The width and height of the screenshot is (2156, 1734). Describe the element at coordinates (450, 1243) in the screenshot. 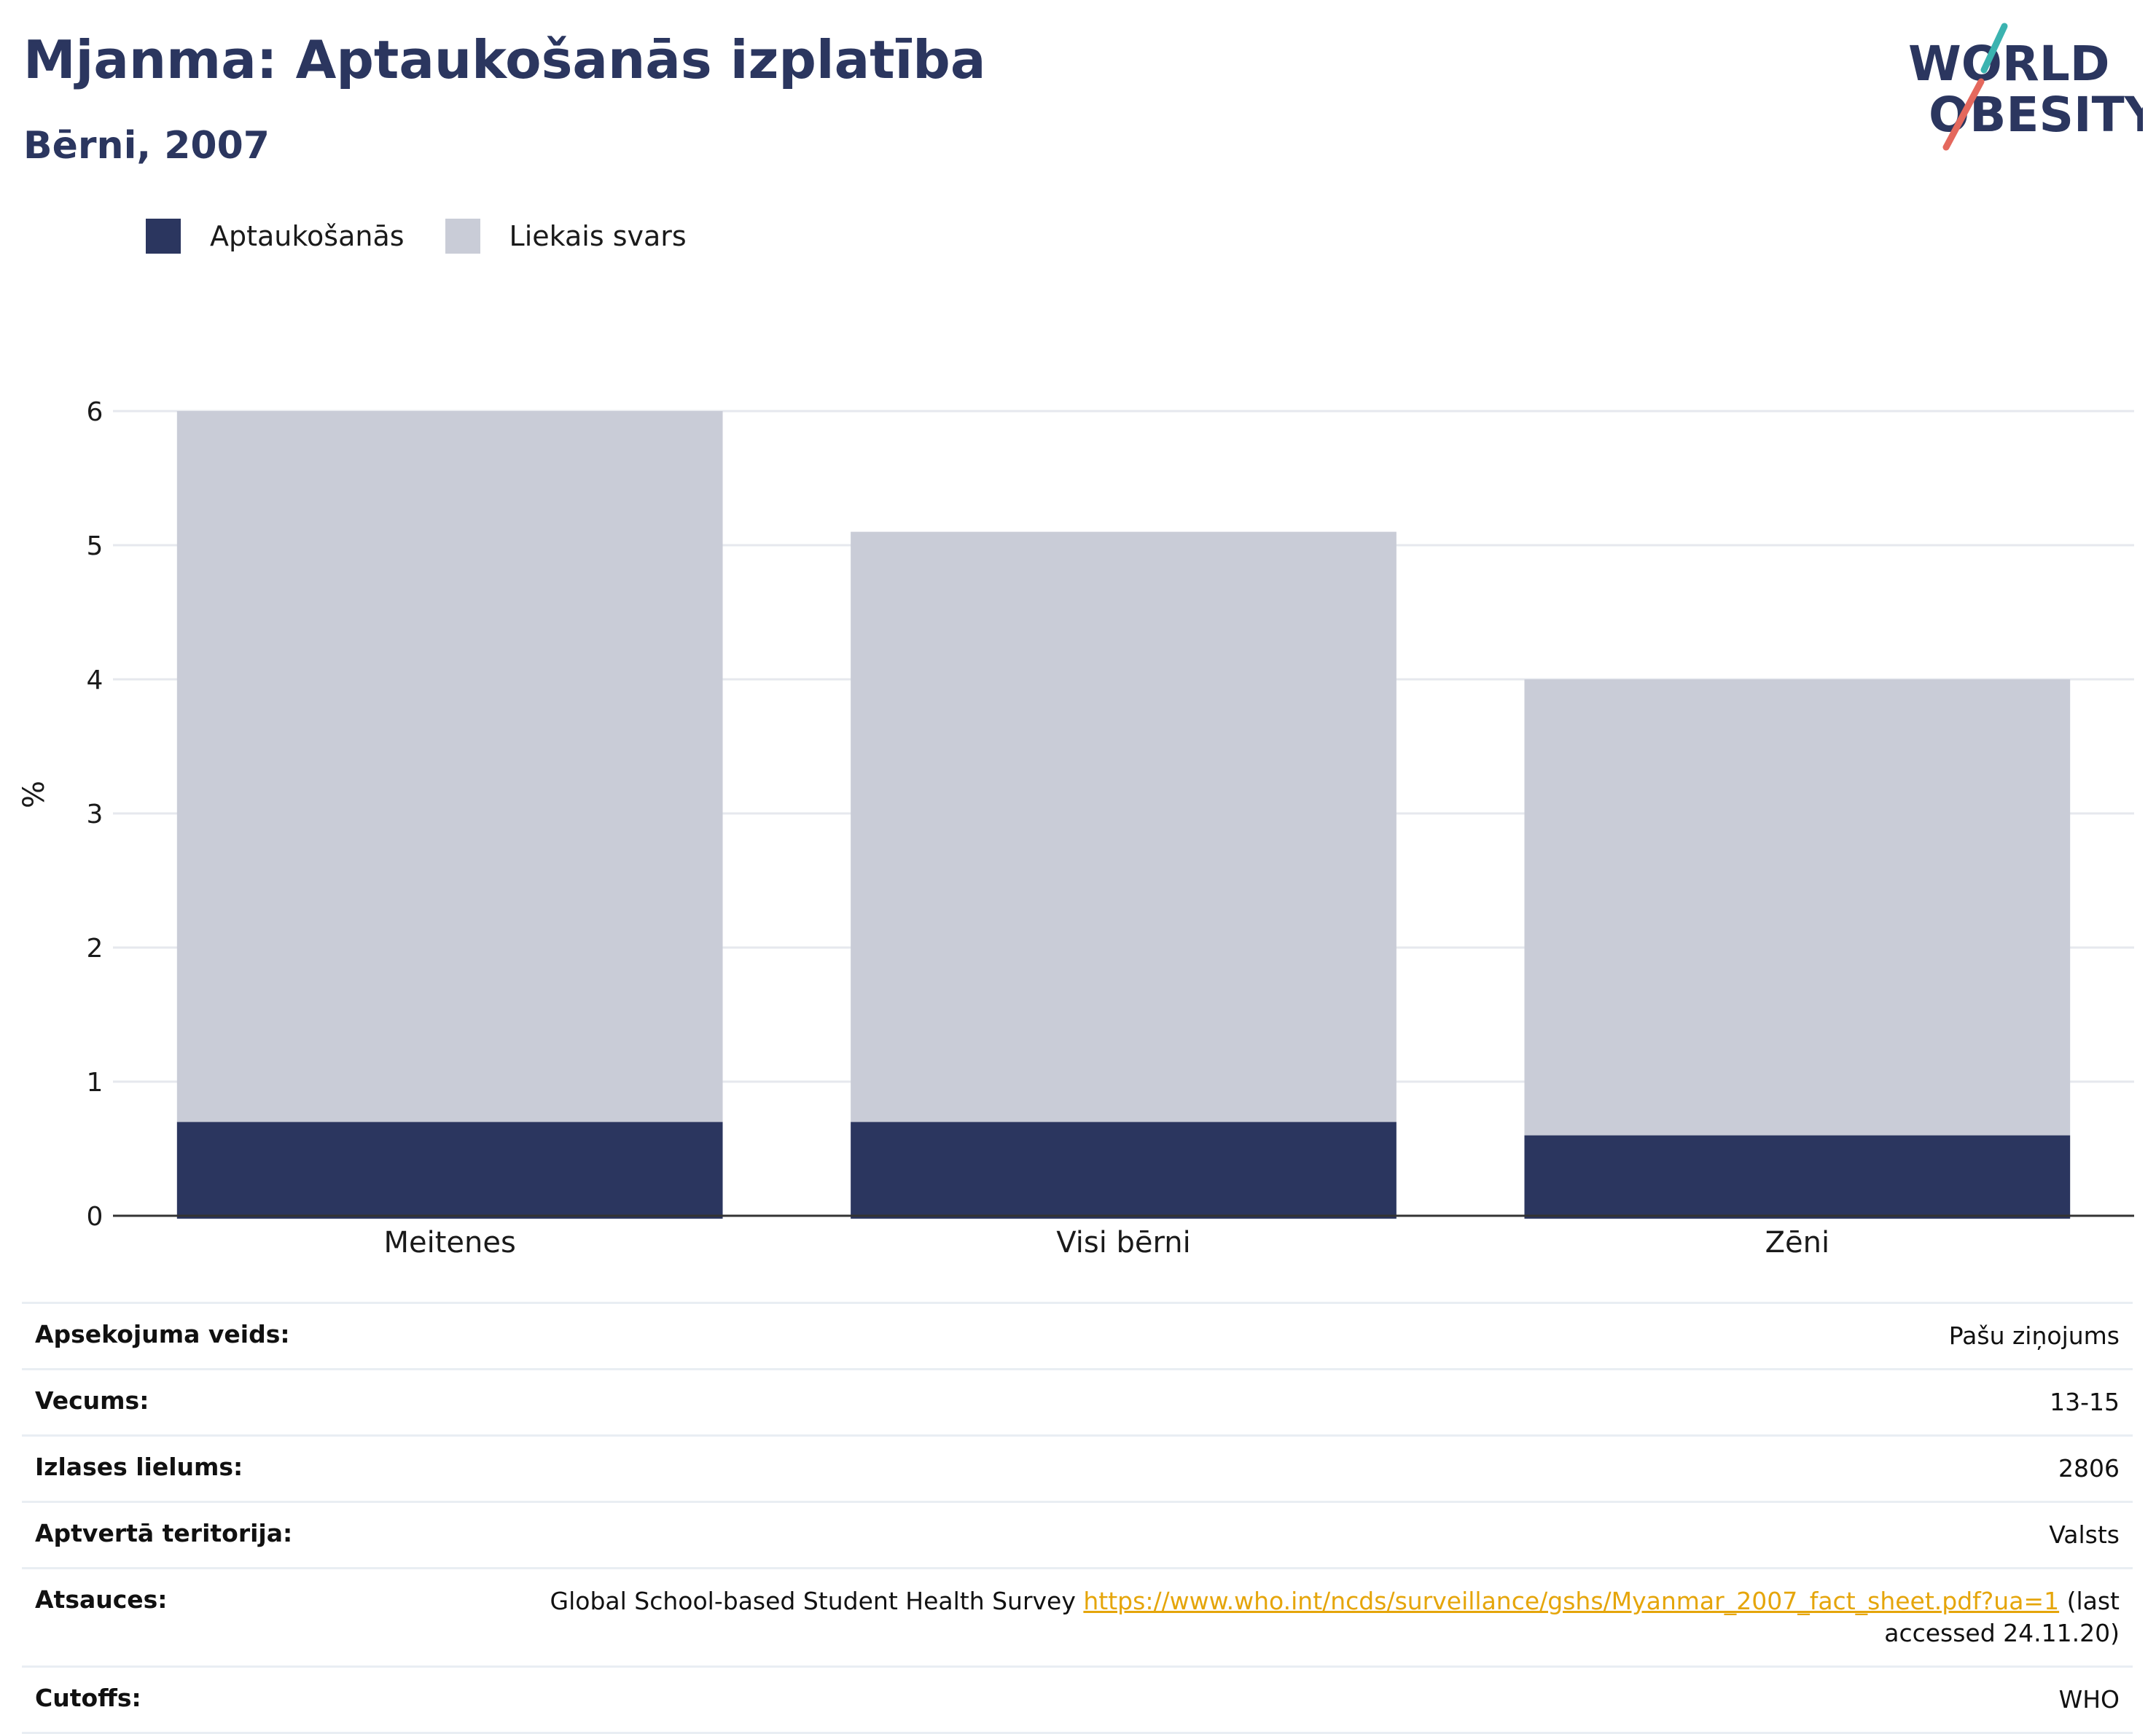

I see `x-tick-label: Meitenes` at that location.